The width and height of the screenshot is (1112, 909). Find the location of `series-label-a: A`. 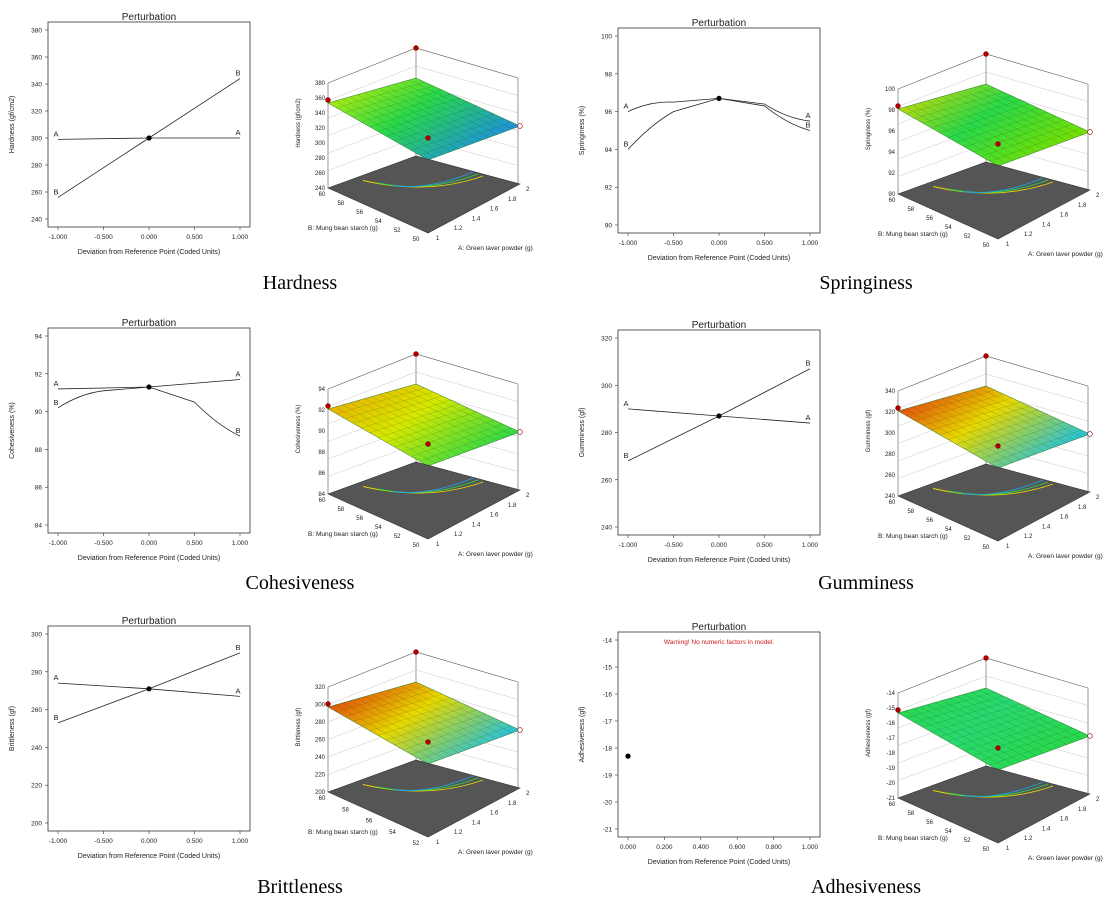

series-label-a: A is located at coordinates (237, 690).